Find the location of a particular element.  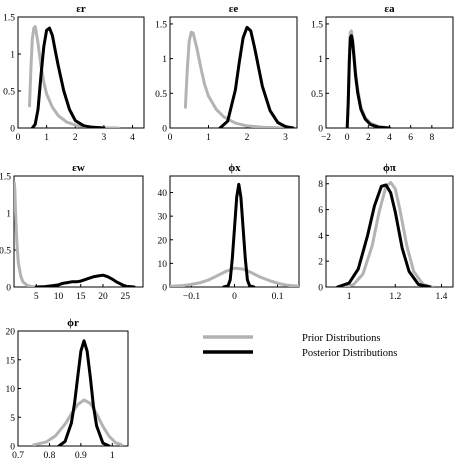

x-tick-label: 5 is located at coordinates (36, 297).